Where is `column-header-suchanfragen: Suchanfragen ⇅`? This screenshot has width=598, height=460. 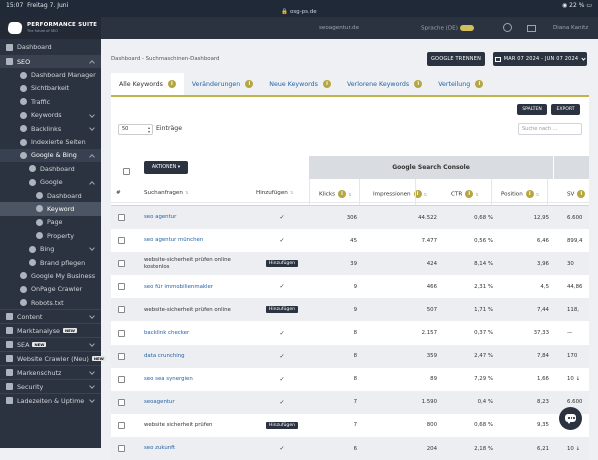 column-header-suchanfragen: Suchanfragen ⇅ is located at coordinates (166, 193).